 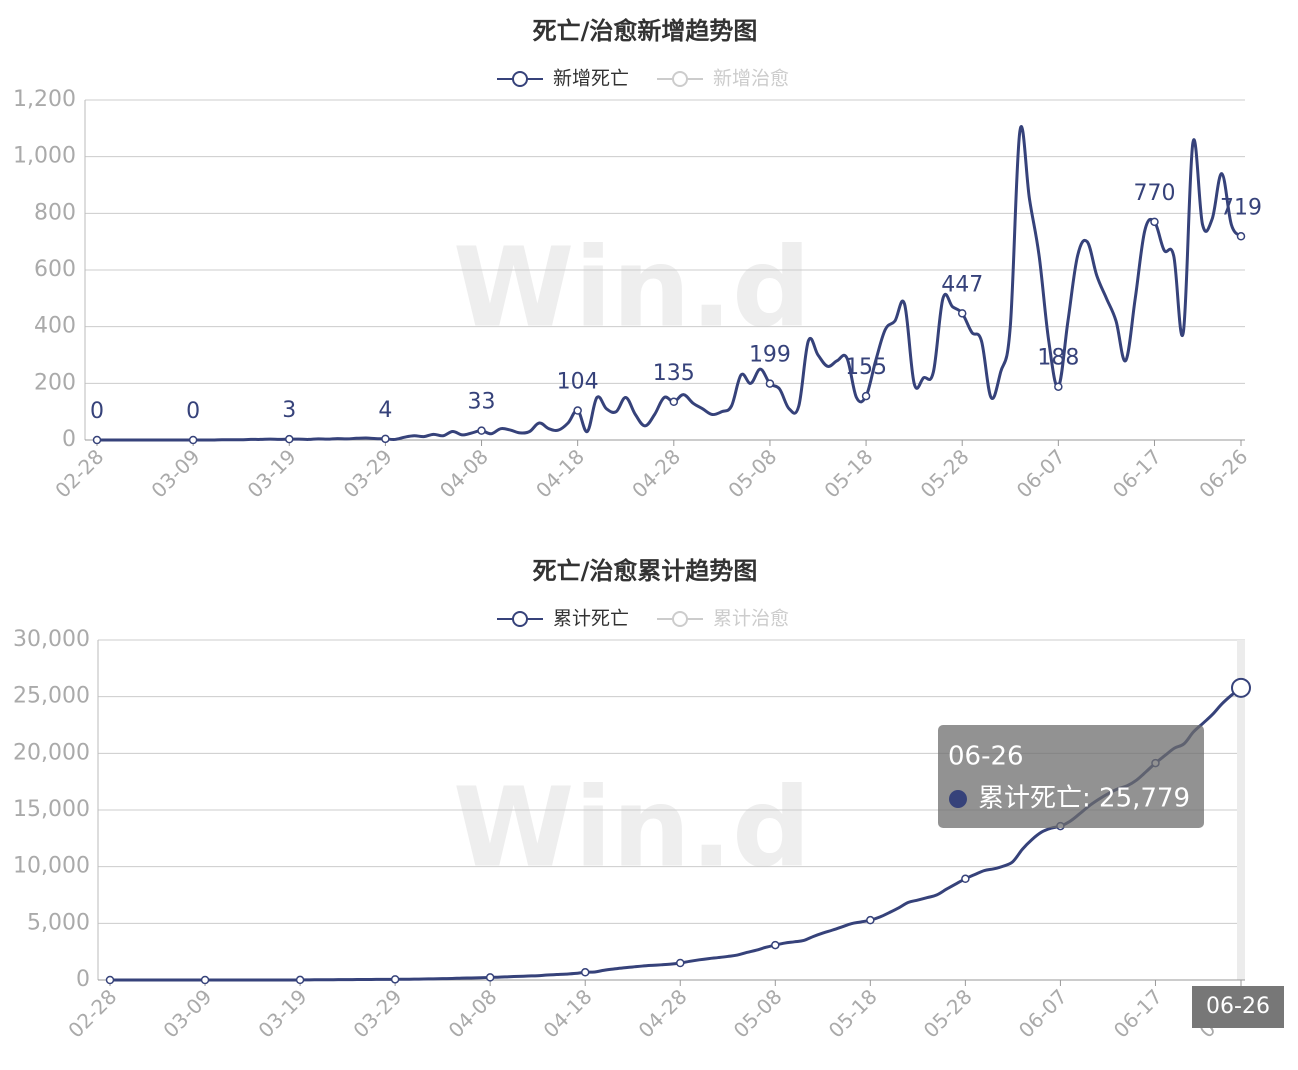 I want to click on tooltip-label: 累计死亡: 25,779, so click(x=1084, y=799).